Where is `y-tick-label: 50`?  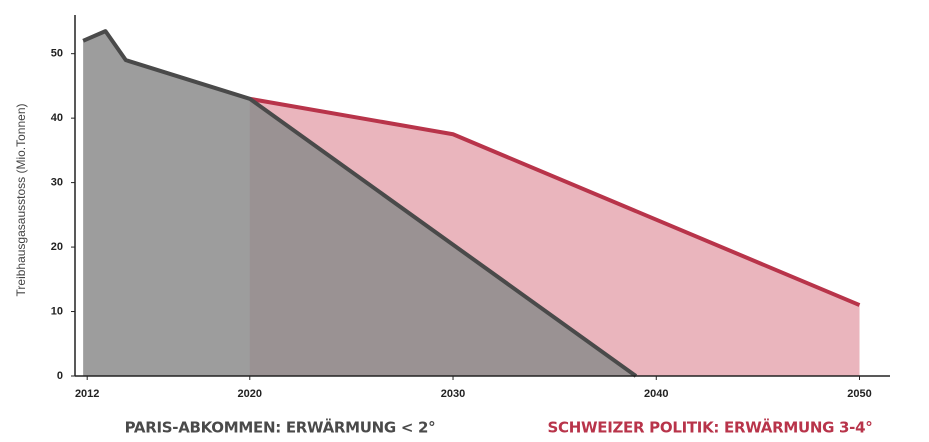 y-tick-label: 50 is located at coordinates (57, 54).